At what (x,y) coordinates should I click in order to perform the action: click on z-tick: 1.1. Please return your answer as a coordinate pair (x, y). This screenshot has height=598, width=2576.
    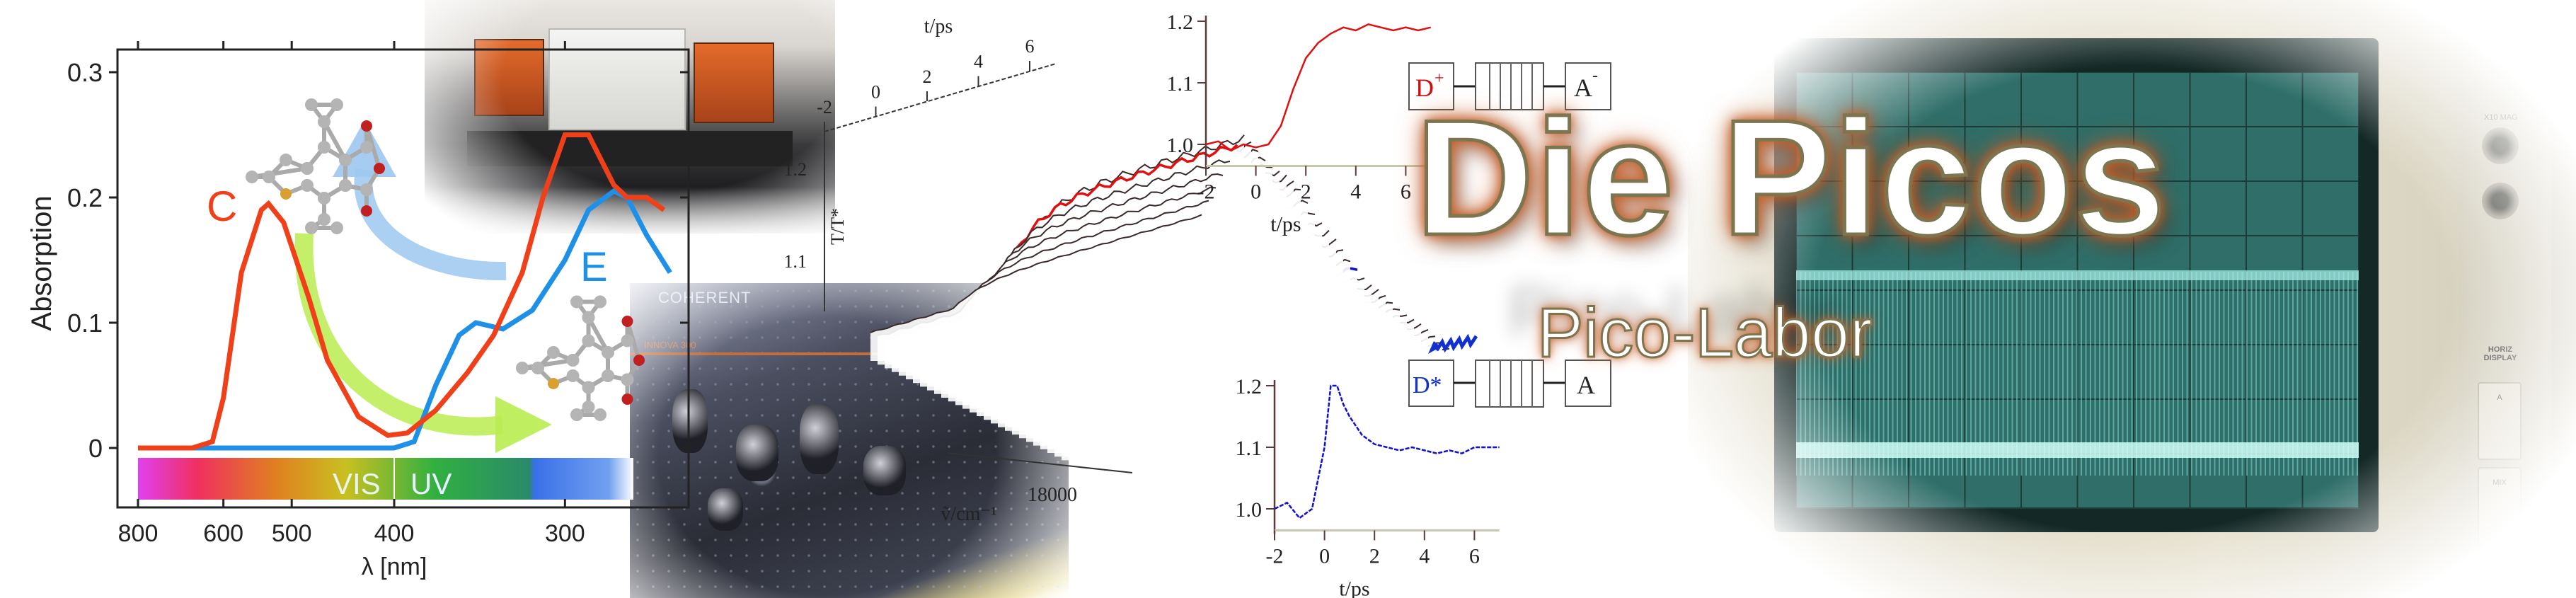
    Looking at the image, I should click on (795, 262).